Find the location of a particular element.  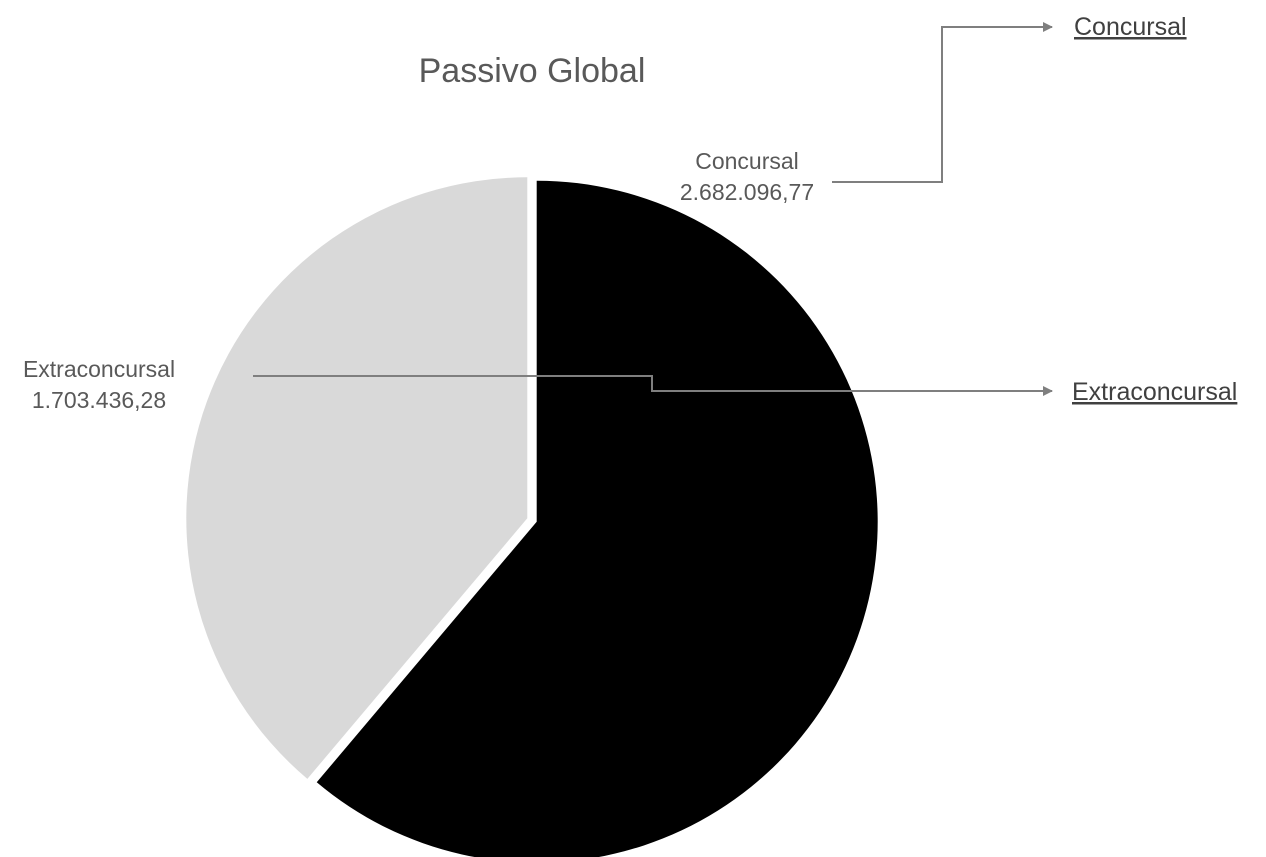

data-label-extraconcursal-name: Extraconcursal is located at coordinates (99, 369).